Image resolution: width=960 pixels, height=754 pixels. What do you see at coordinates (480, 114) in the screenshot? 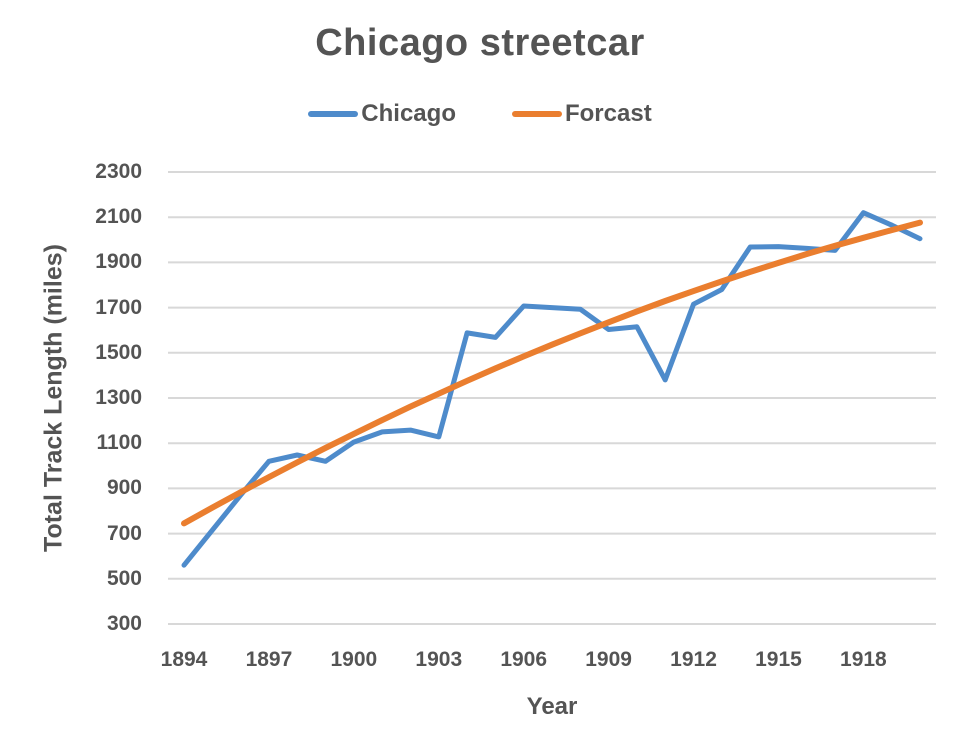
I see `legend: Chicago Forcast` at bounding box center [480, 114].